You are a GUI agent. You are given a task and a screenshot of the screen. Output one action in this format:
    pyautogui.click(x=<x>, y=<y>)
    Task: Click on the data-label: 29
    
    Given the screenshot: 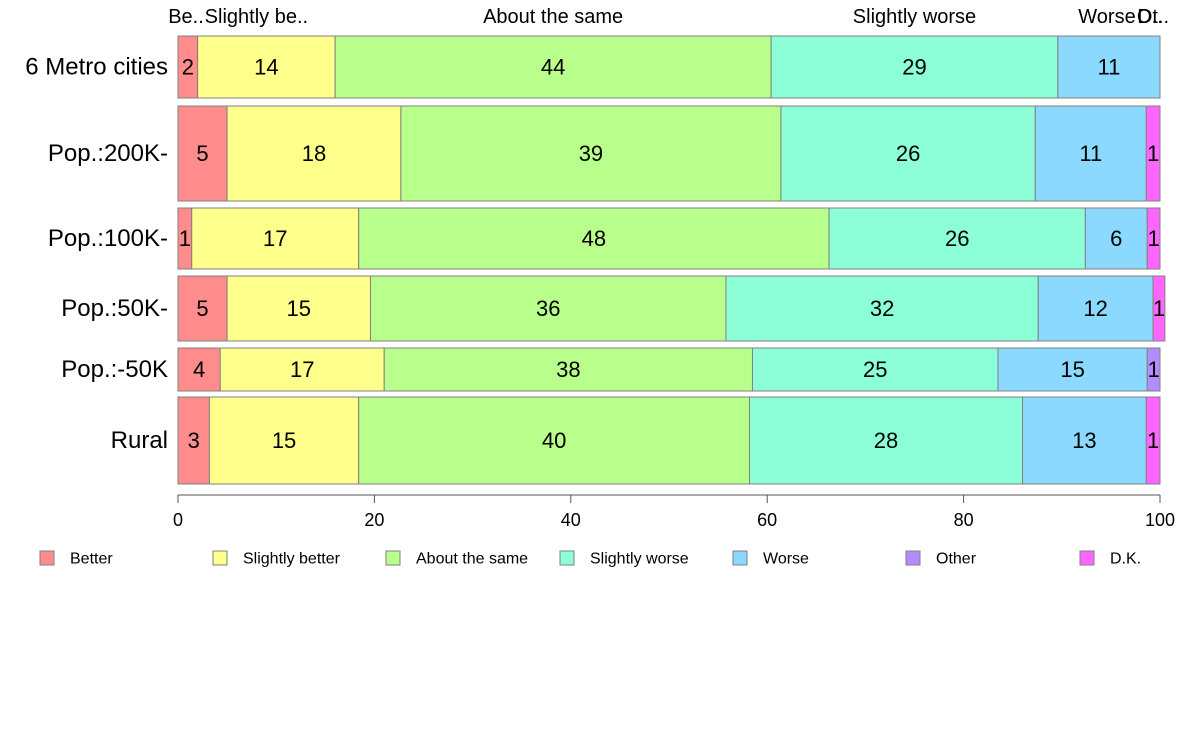 What is the action you would take?
    pyautogui.click(x=914, y=67)
    